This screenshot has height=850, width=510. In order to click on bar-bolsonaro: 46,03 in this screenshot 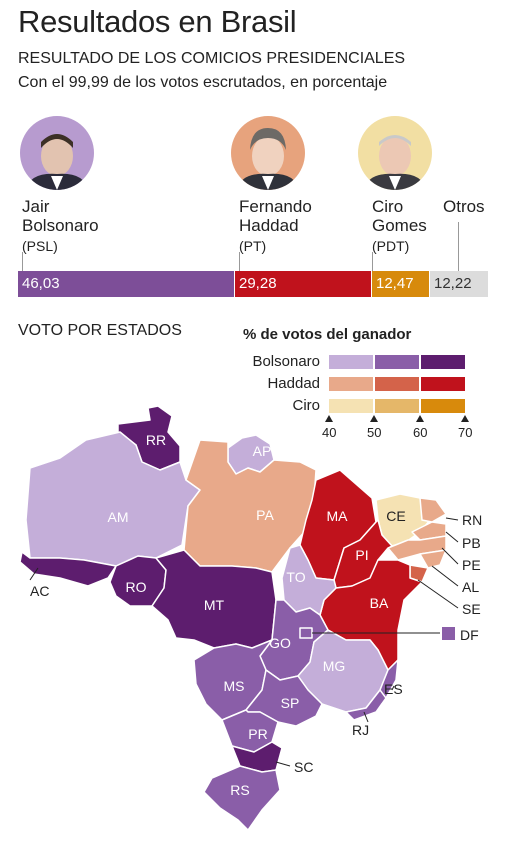, I will do `click(126, 284)`.